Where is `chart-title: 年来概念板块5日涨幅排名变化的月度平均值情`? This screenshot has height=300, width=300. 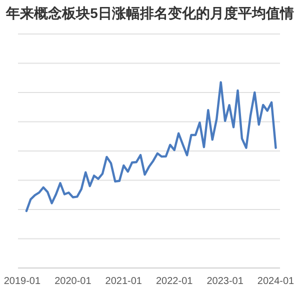
chart-title: 年来概念板块5日涨幅排名变化的月度平均值情 is located at coordinates (149, 13).